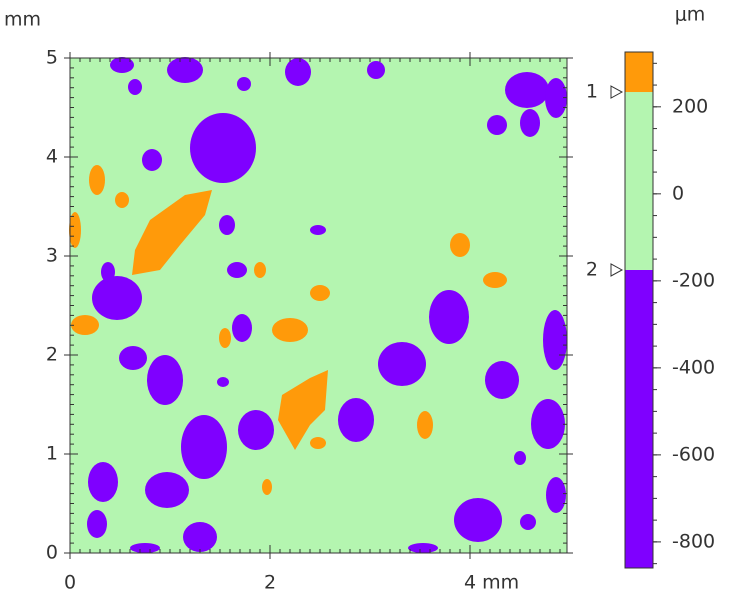  I want to click on x-tick-label: 4 mm, so click(491, 583).